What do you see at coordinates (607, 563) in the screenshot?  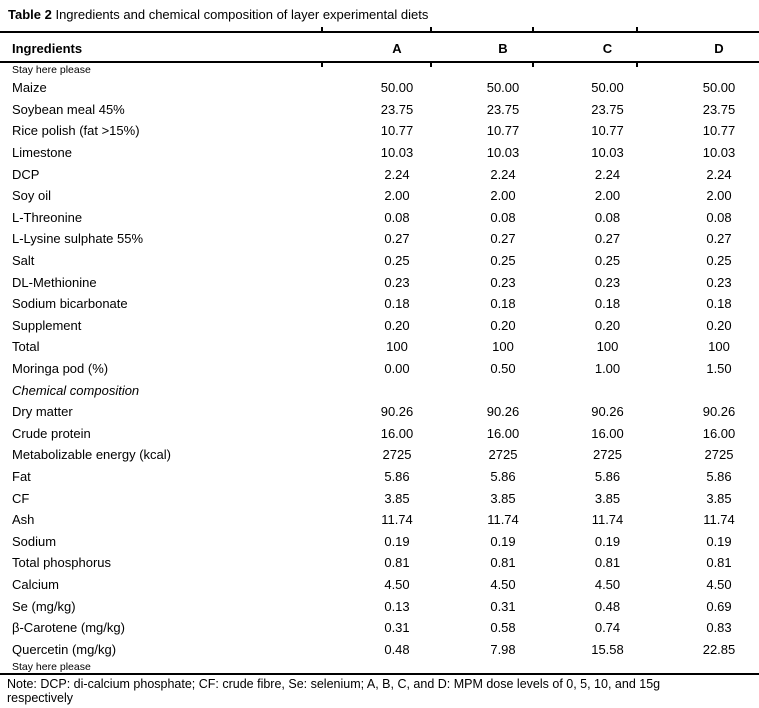 I see `value-cell: 0.81` at bounding box center [607, 563].